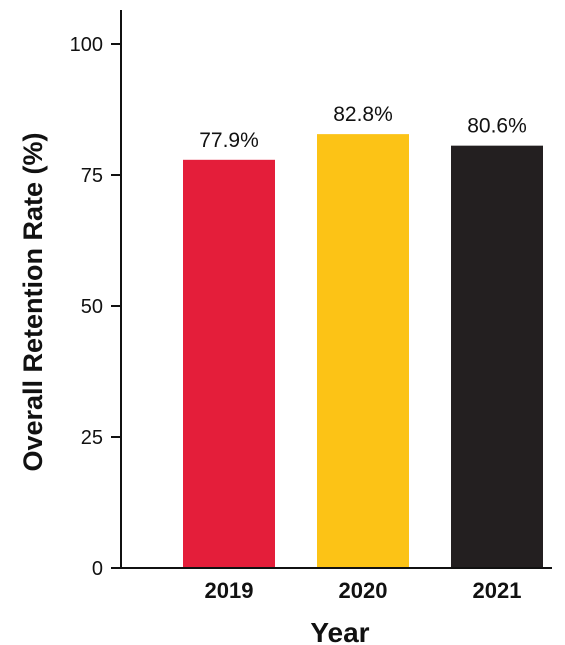 Image resolution: width=565 pixels, height=645 pixels. Describe the element at coordinates (92, 307) in the screenshot. I see `y-tick-label: 50` at that location.